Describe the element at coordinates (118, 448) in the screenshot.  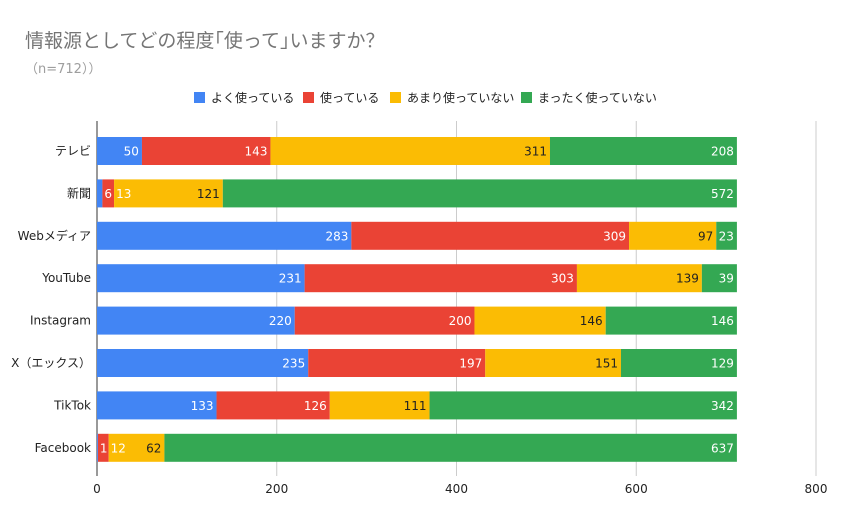
I see `data-label: 12` at that location.